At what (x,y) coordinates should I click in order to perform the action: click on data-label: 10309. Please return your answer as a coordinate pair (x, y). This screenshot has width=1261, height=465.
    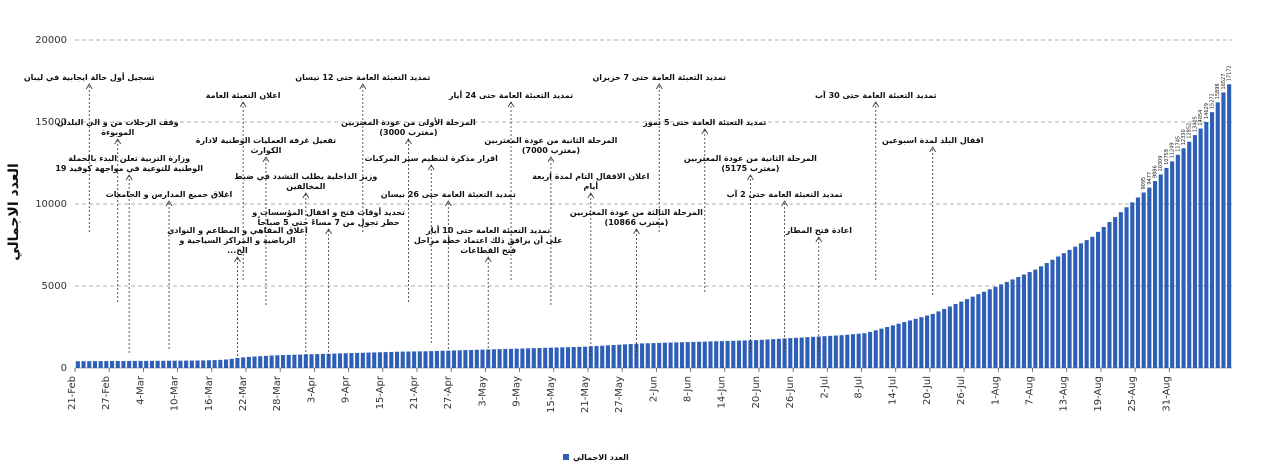
    Looking at the image, I should click on (1161, 164).